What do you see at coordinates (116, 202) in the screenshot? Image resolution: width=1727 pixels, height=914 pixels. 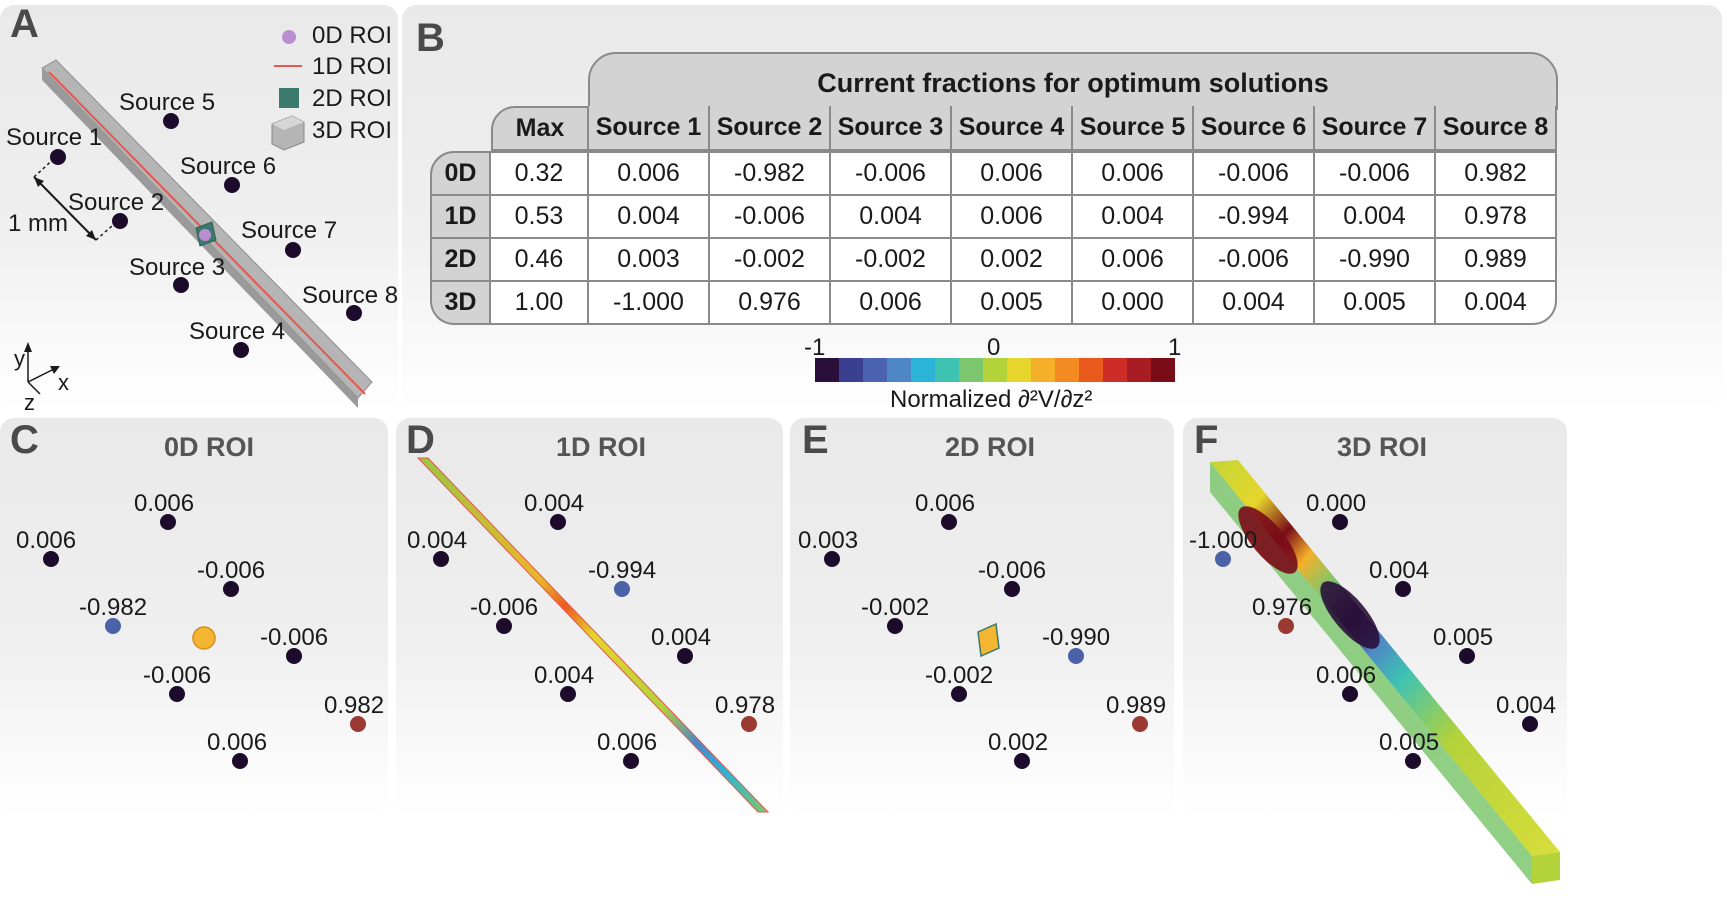 I see `source-2-label: Source 2` at bounding box center [116, 202].